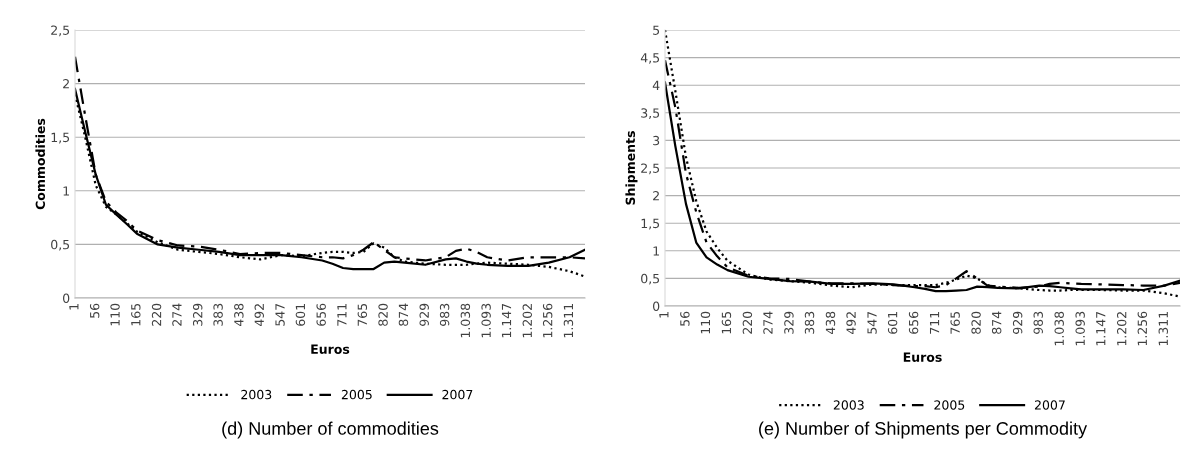 This screenshot has height=451, width=1195. I want to click on y-axis-title: Commodities, so click(40, 164).